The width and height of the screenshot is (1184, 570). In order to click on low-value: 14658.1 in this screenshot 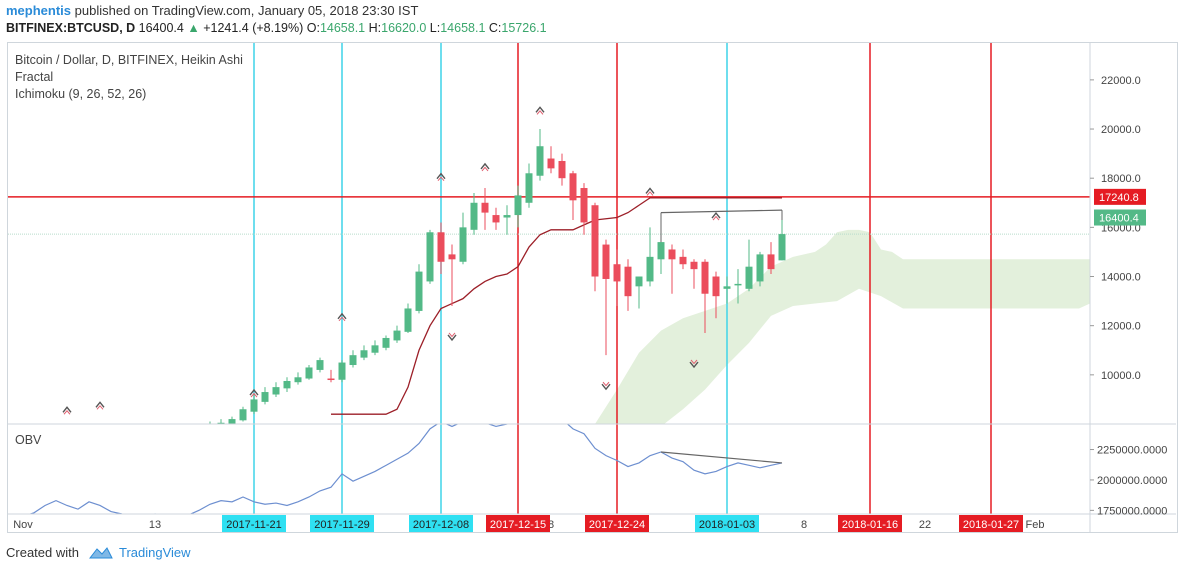, I will do `click(463, 28)`.